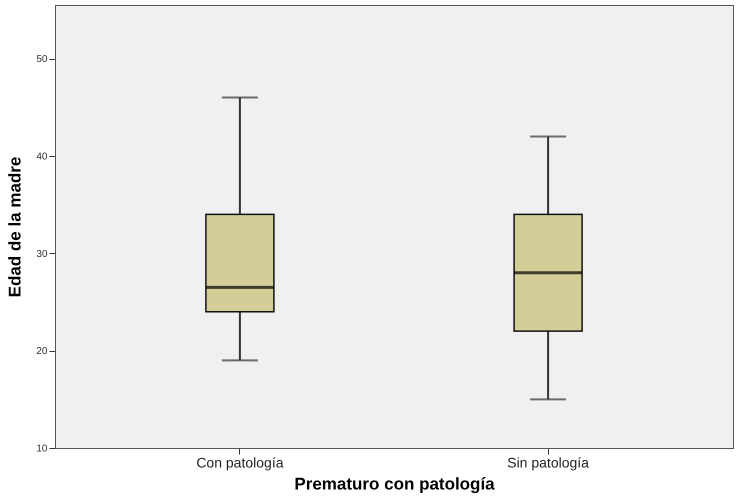  What do you see at coordinates (14, 227) in the screenshot?
I see `y-axis-title: Edad de la madre` at bounding box center [14, 227].